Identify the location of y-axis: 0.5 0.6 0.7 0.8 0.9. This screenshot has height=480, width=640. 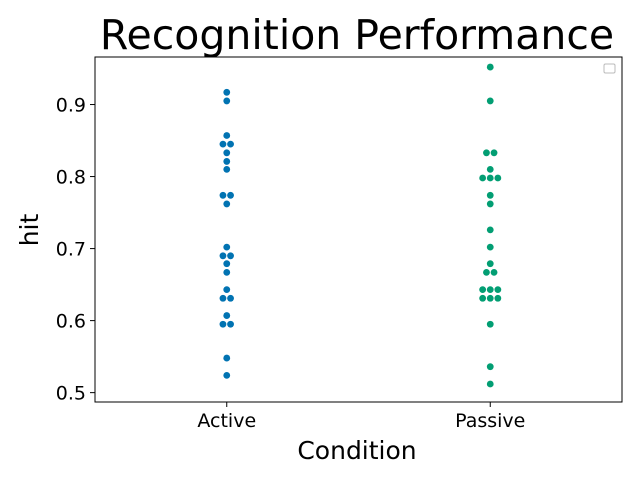
(75, 250).